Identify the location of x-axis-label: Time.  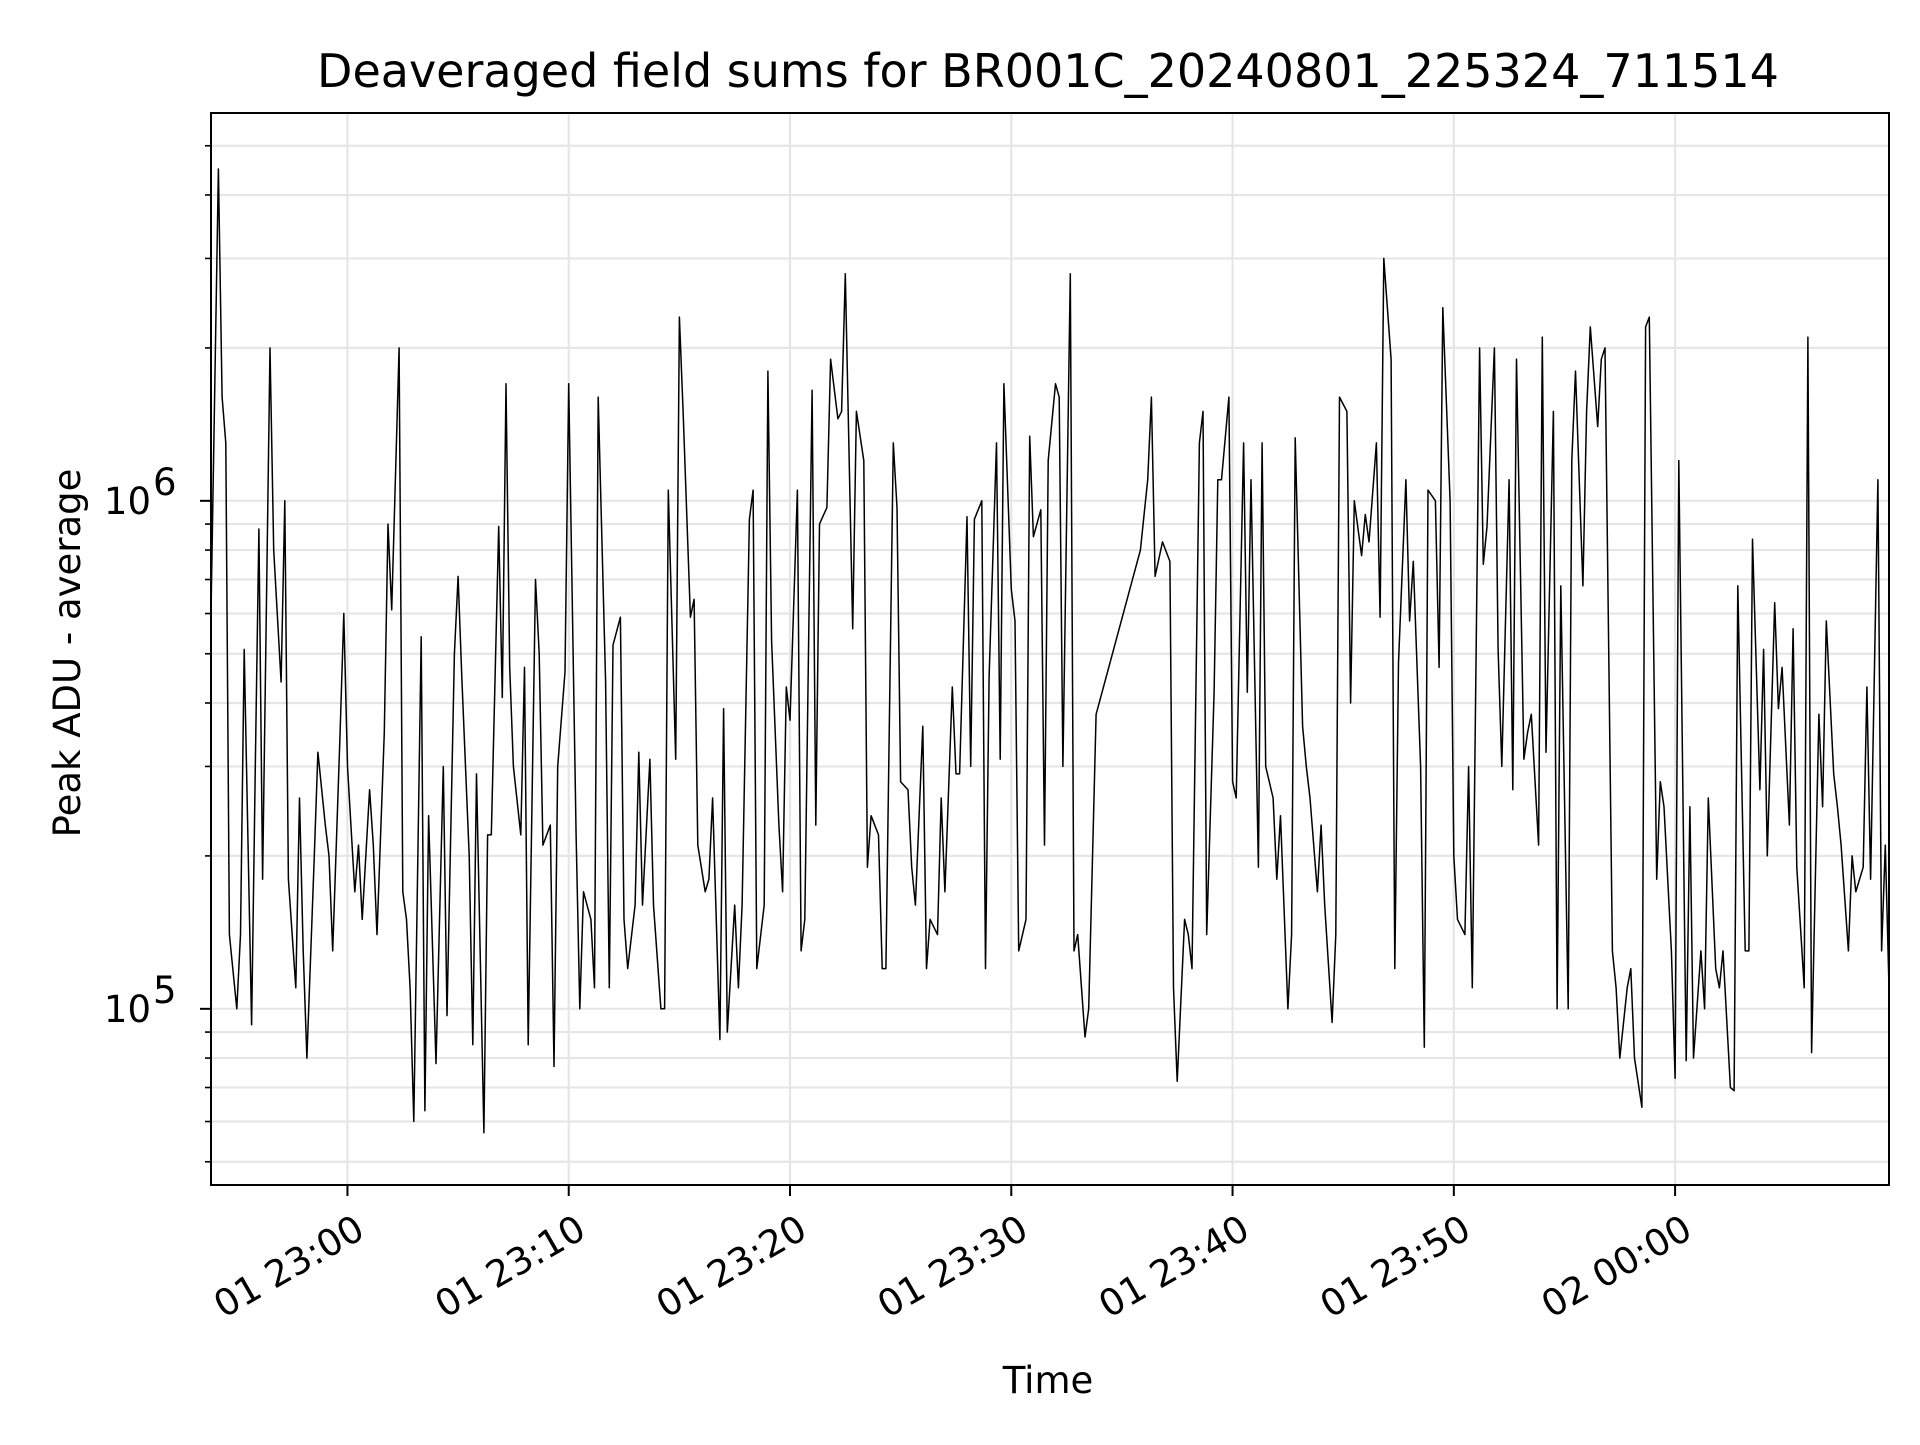
(1048, 1380).